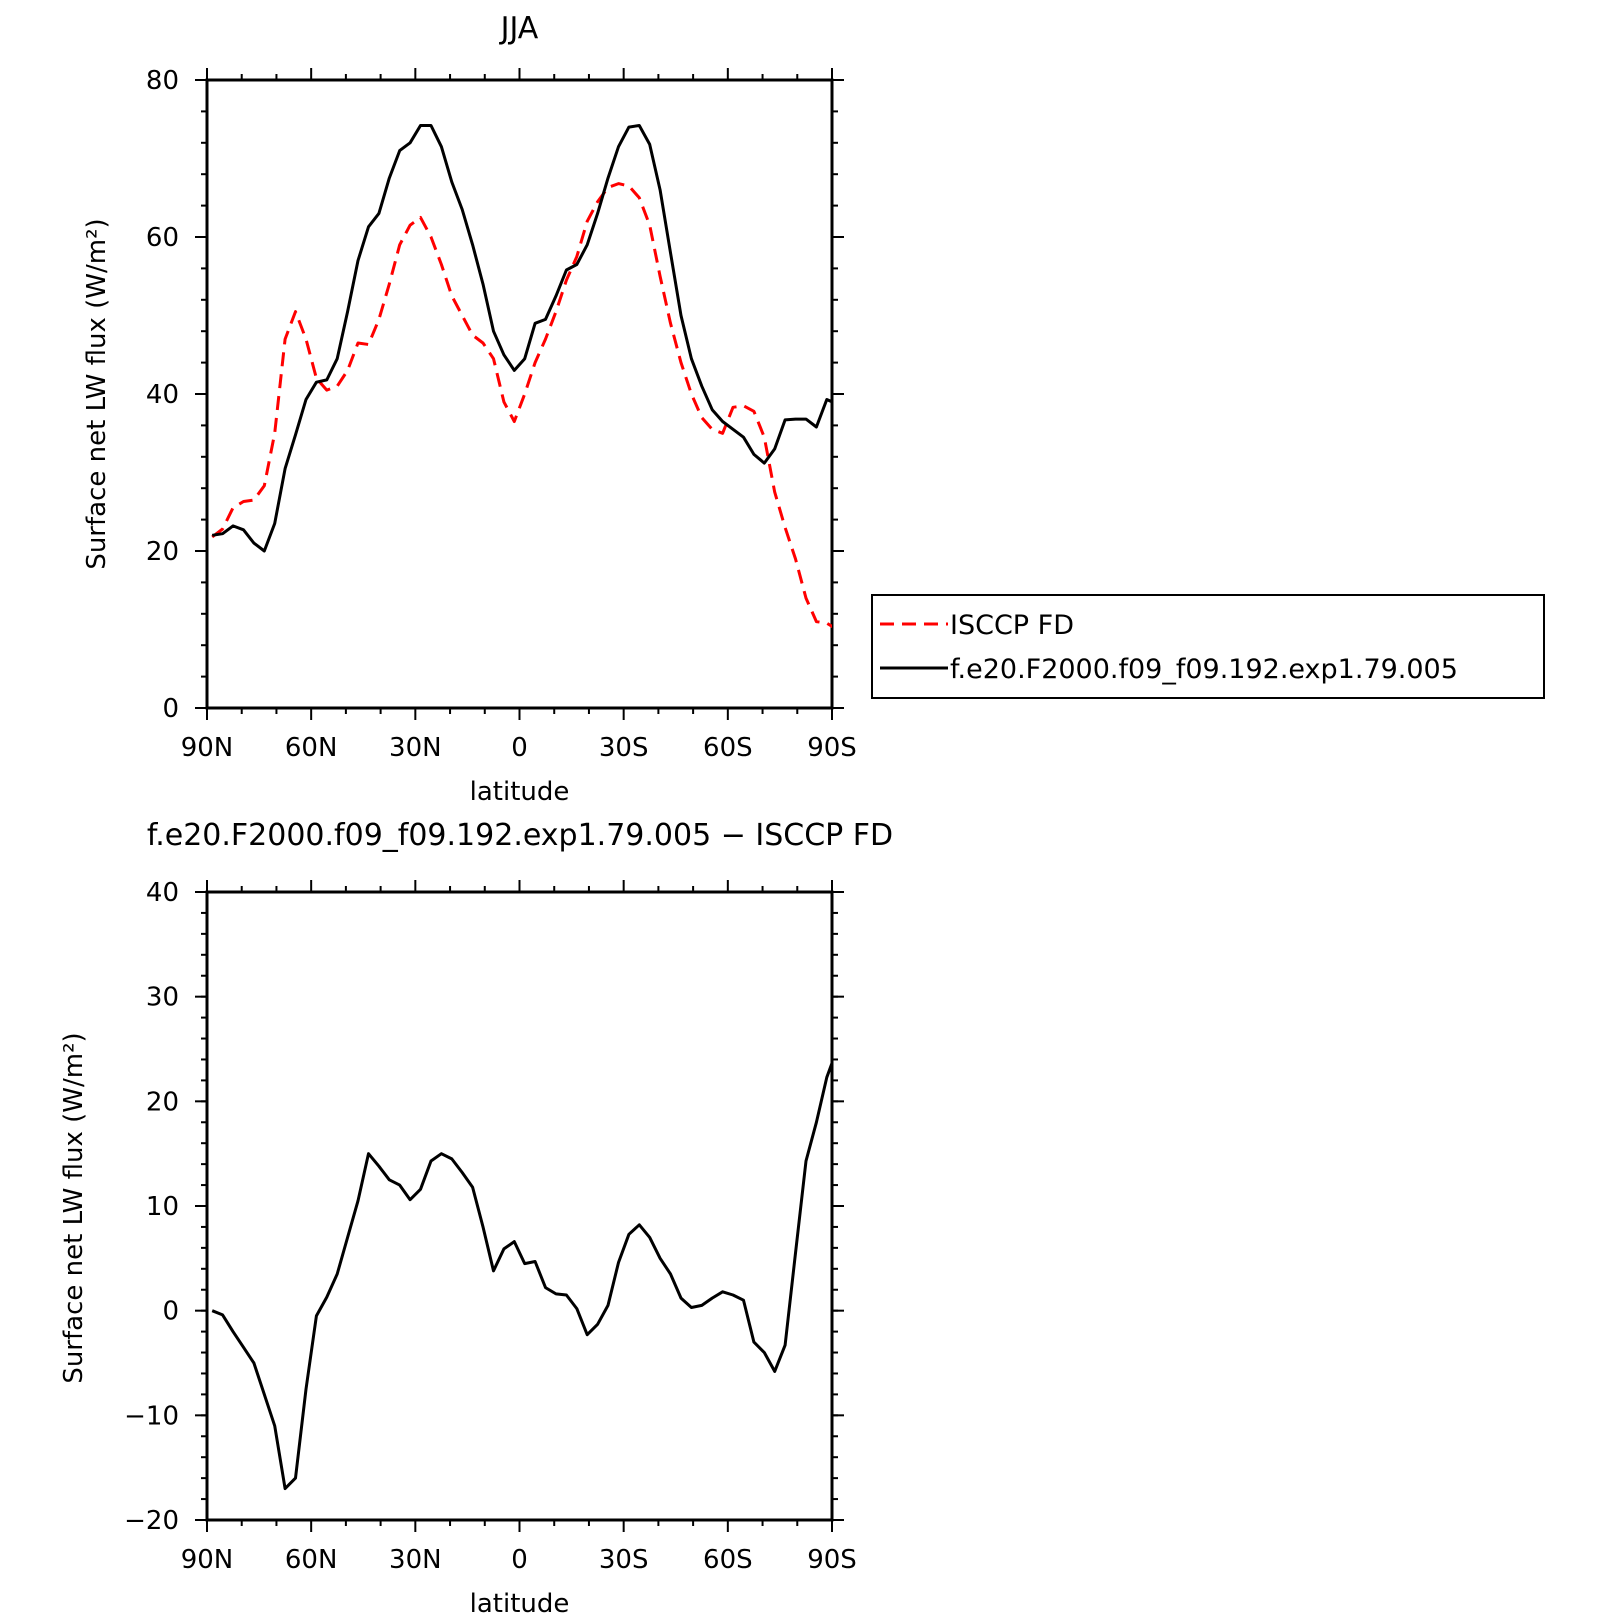 The image size is (1610, 1613). Describe the element at coordinates (162, 238) in the screenshot. I see `y-tick-label: 60` at that location.